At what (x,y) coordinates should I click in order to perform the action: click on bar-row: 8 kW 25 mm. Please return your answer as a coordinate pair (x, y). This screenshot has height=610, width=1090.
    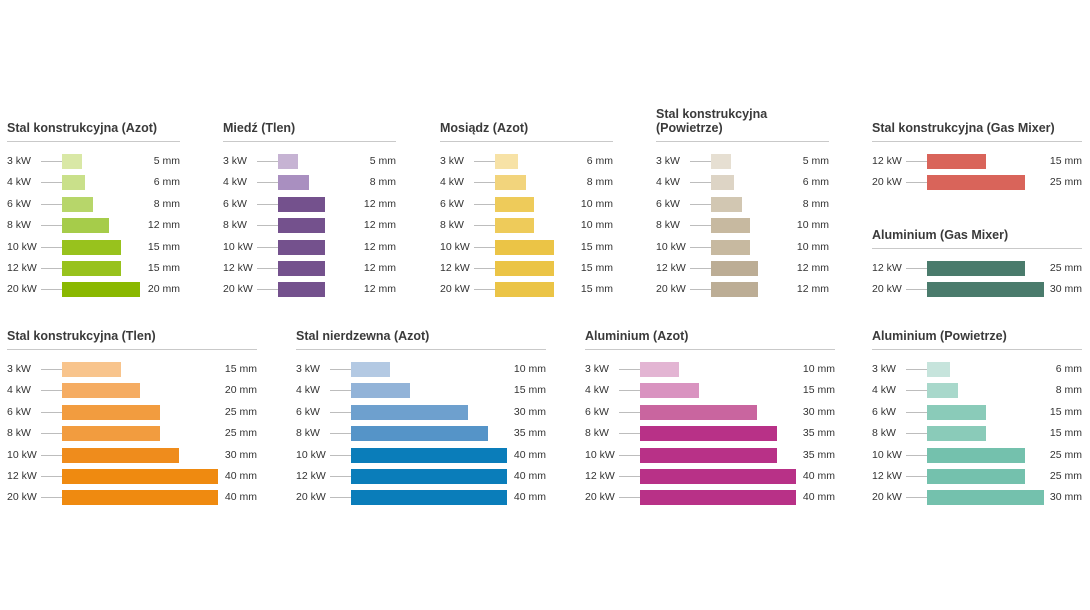
    Looking at the image, I should click on (132, 434).